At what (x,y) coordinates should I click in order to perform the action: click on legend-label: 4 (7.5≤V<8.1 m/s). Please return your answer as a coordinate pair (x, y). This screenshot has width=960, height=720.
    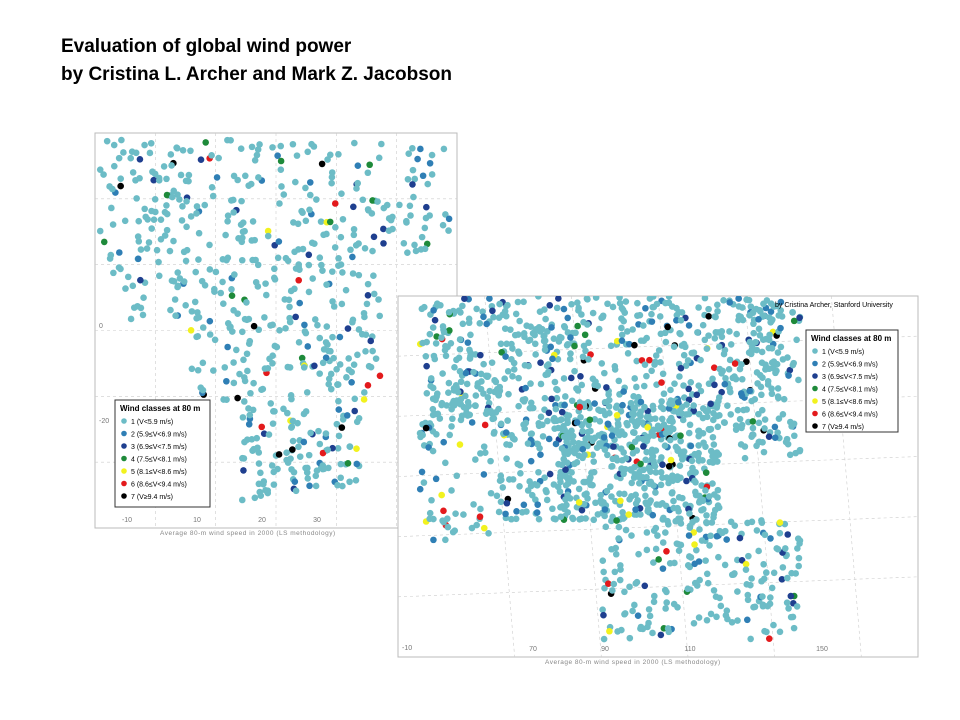
    Looking at the image, I should click on (159, 460).